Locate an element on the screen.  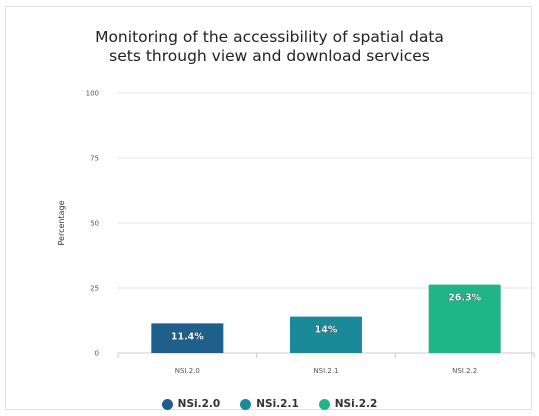
legend-label-nsi-2-1: NSi.2.1 is located at coordinates (277, 404).